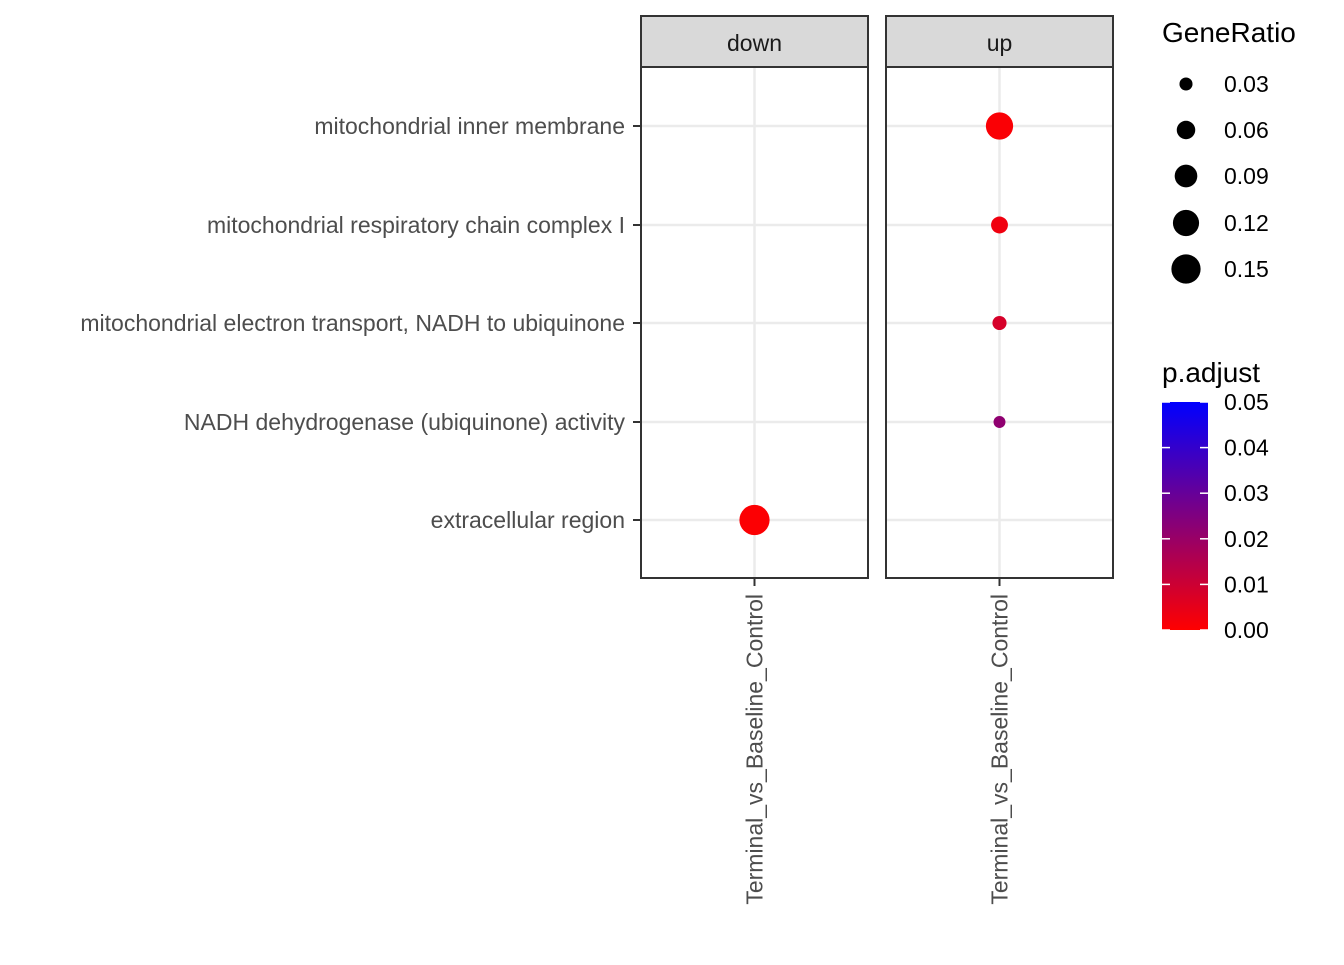 The height and width of the screenshot is (965, 1344). What do you see at coordinates (1246, 539) in the screenshot?
I see `color-legend-label-3: 0.02` at bounding box center [1246, 539].